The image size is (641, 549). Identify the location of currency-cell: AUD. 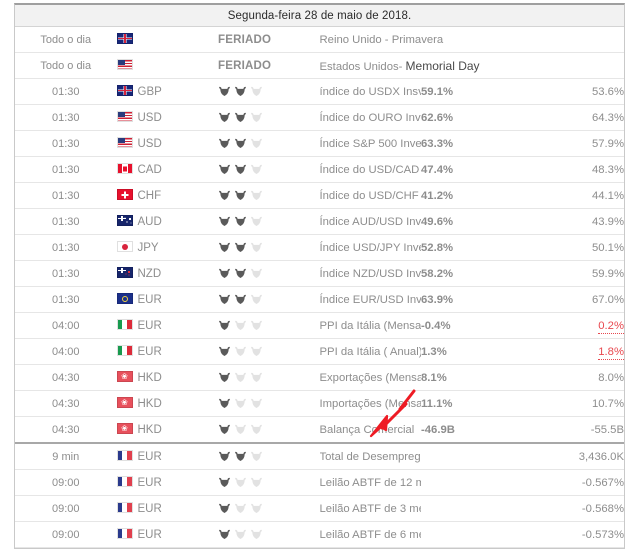
(167, 221).